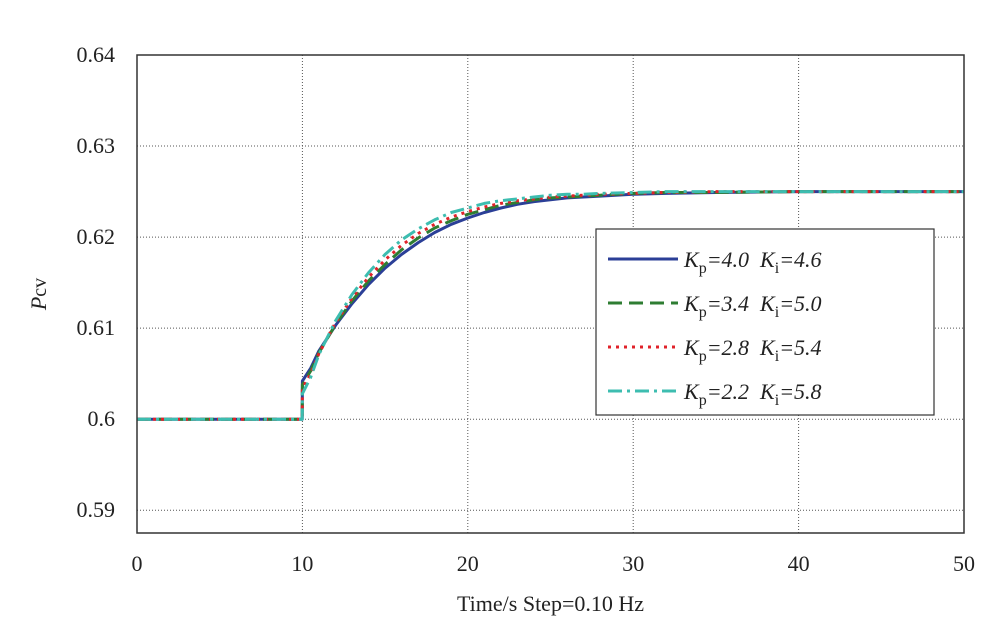 This screenshot has height=639, width=994. What do you see at coordinates (96, 145) in the screenshot?
I see `y-tick-label: 0.63` at bounding box center [96, 145].